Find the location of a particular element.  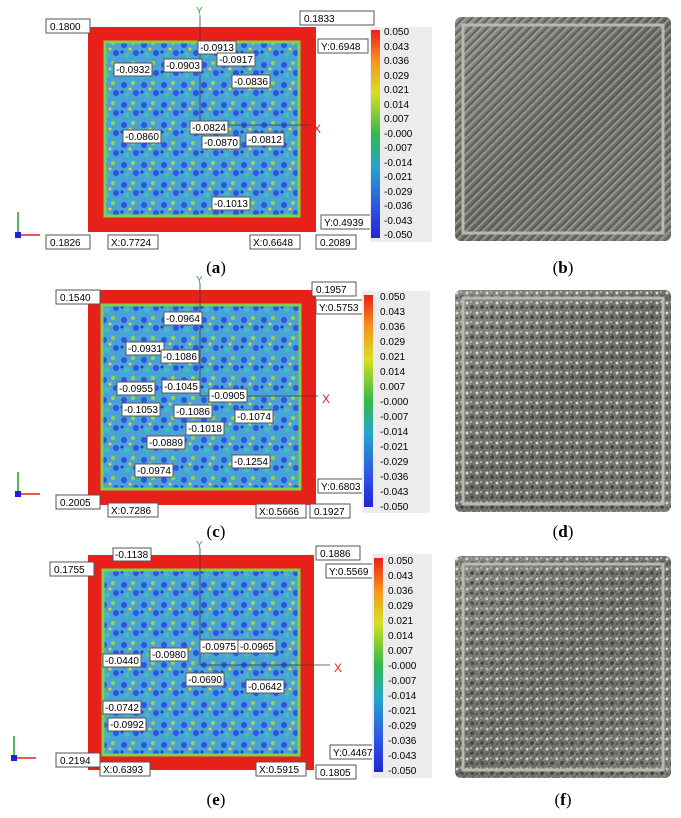

corner-value: 0.1826 is located at coordinates (65, 243).